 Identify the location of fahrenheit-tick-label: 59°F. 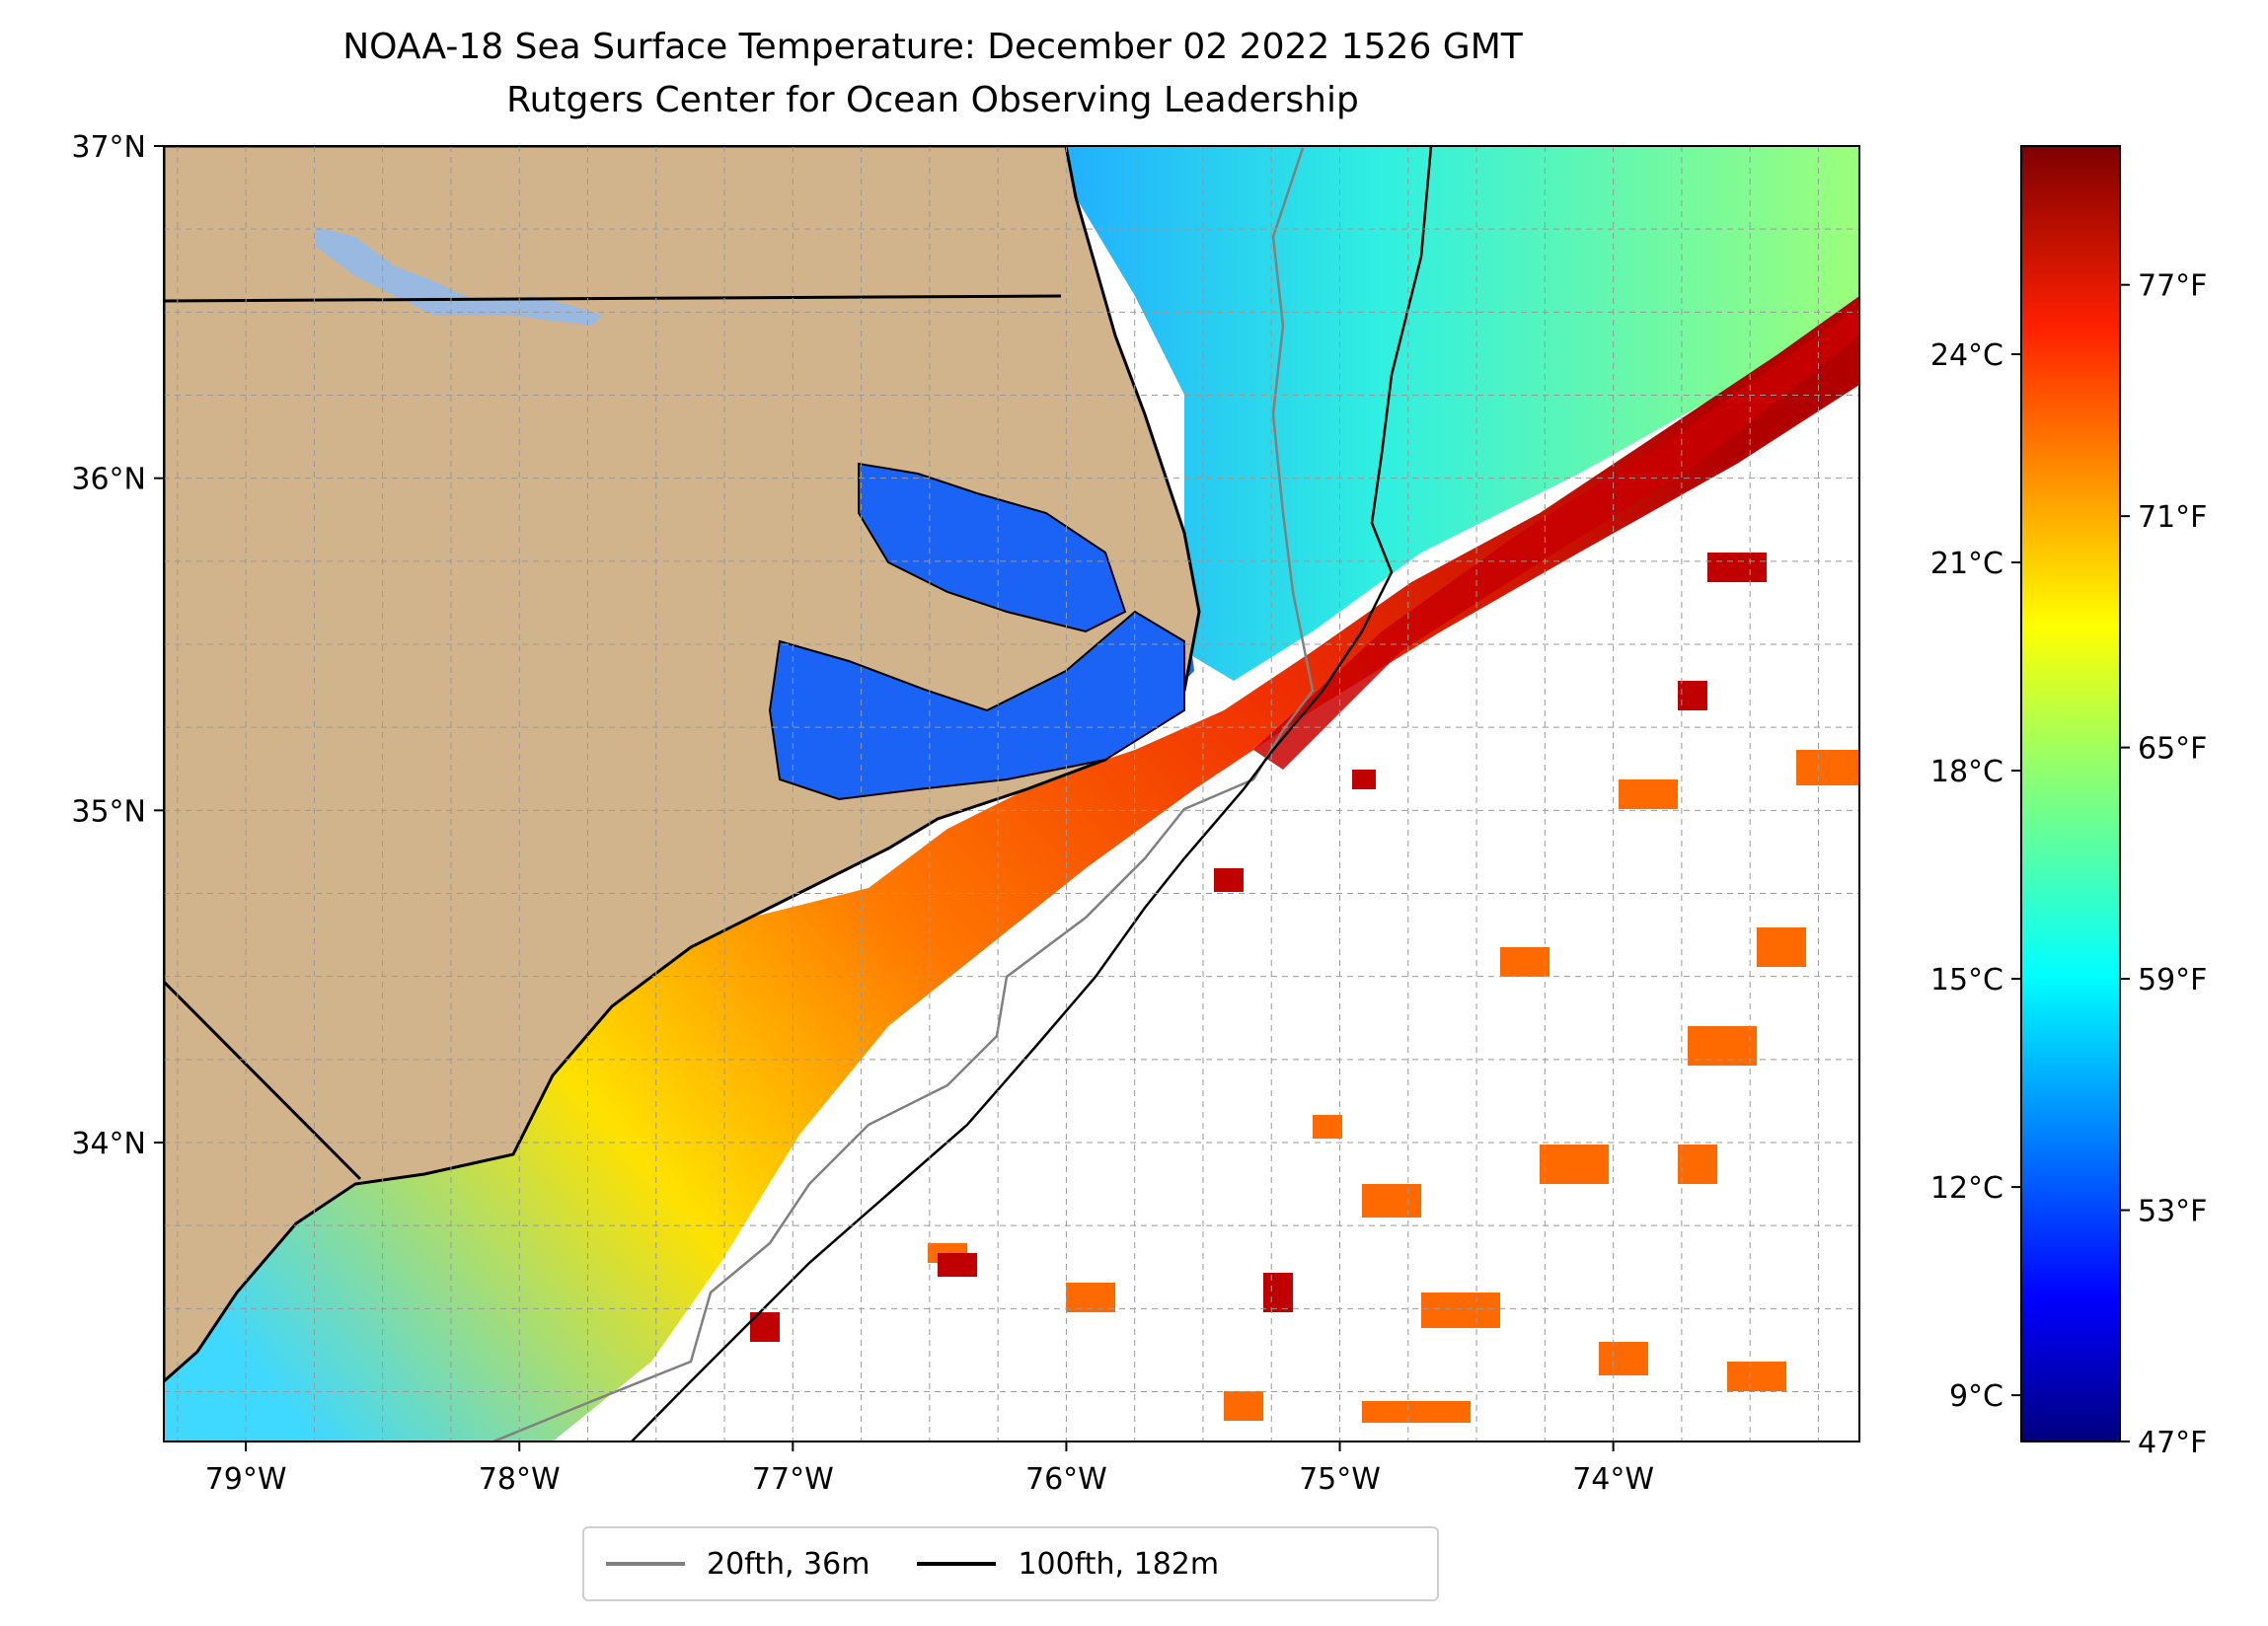
(2173, 980).